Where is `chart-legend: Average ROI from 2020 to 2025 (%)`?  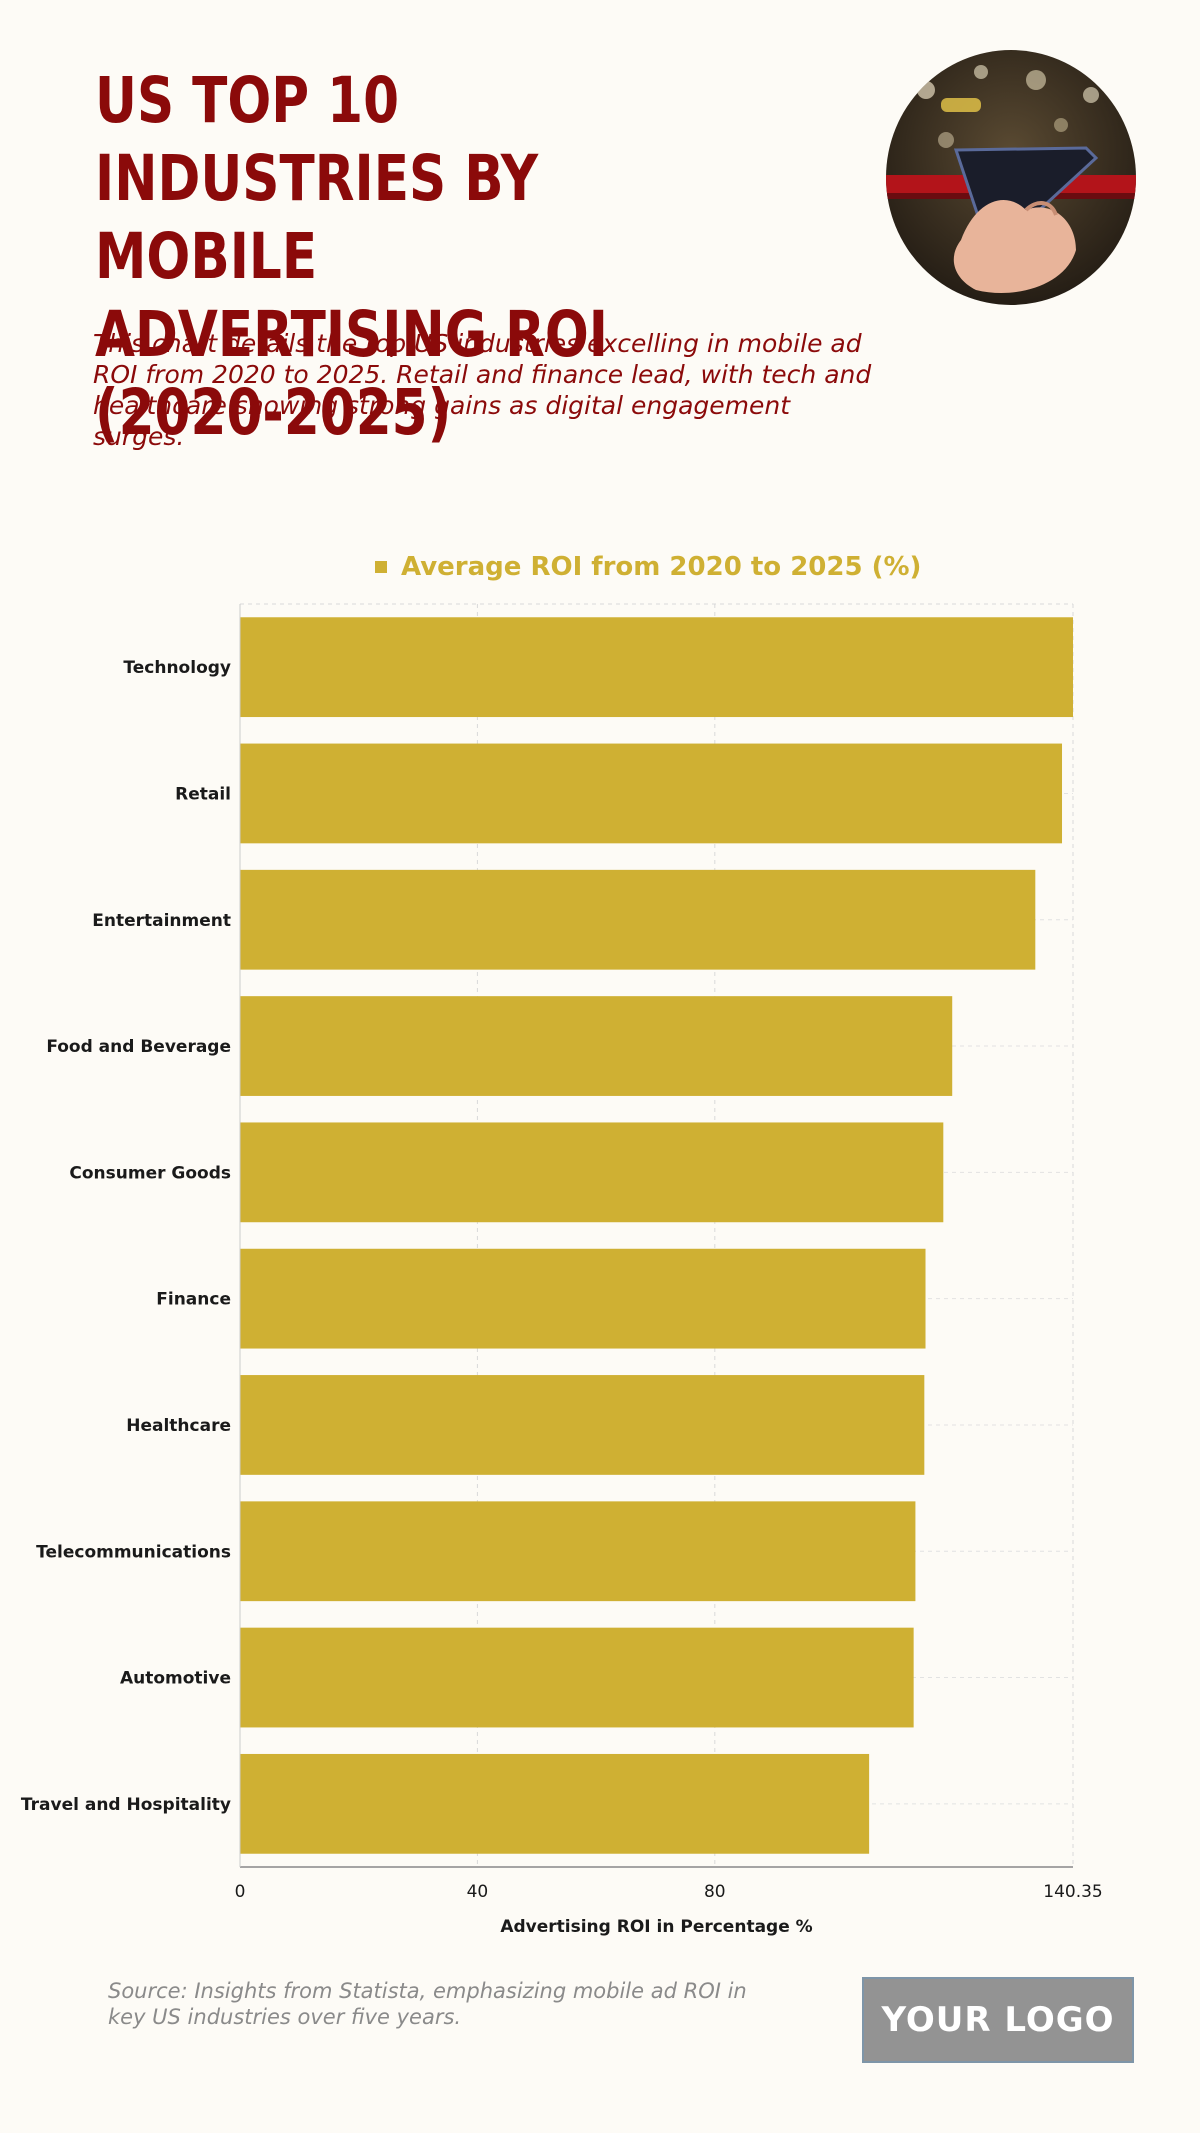
chart-legend: Average ROI from 2020 to 2025 (%) is located at coordinates (648, 567).